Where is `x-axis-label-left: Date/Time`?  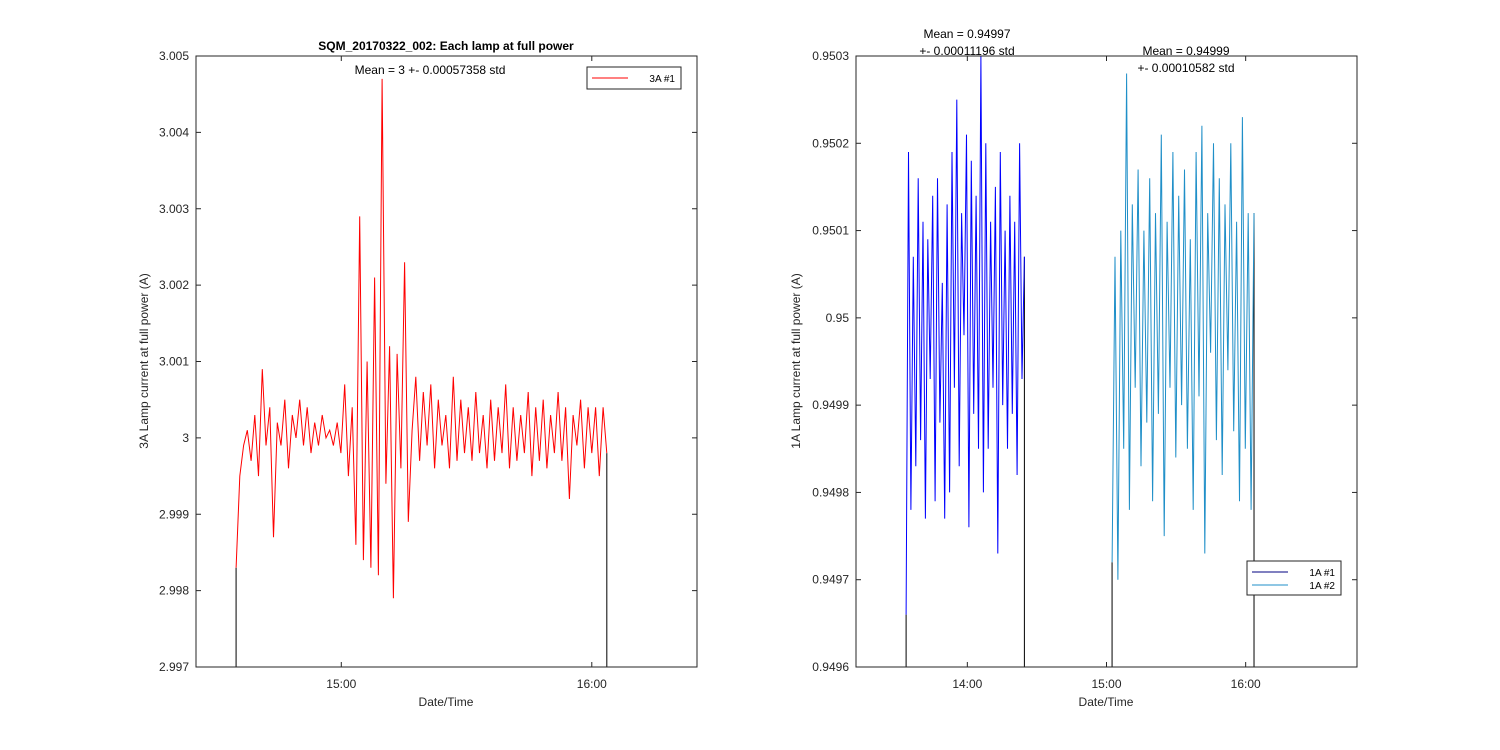 x-axis-label-left: Date/Time is located at coordinates (446, 702).